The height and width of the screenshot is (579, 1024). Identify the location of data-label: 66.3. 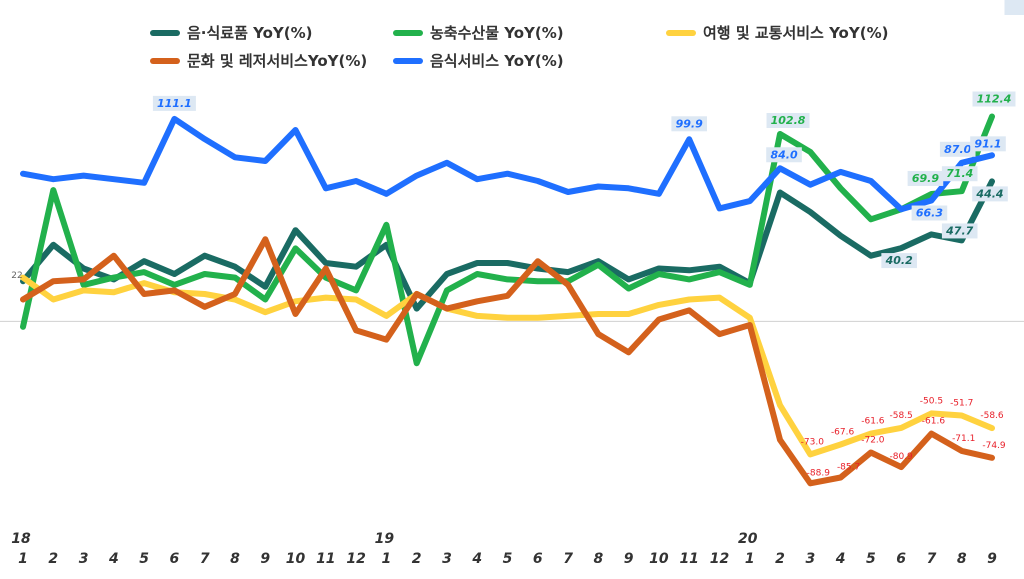
(929, 213).